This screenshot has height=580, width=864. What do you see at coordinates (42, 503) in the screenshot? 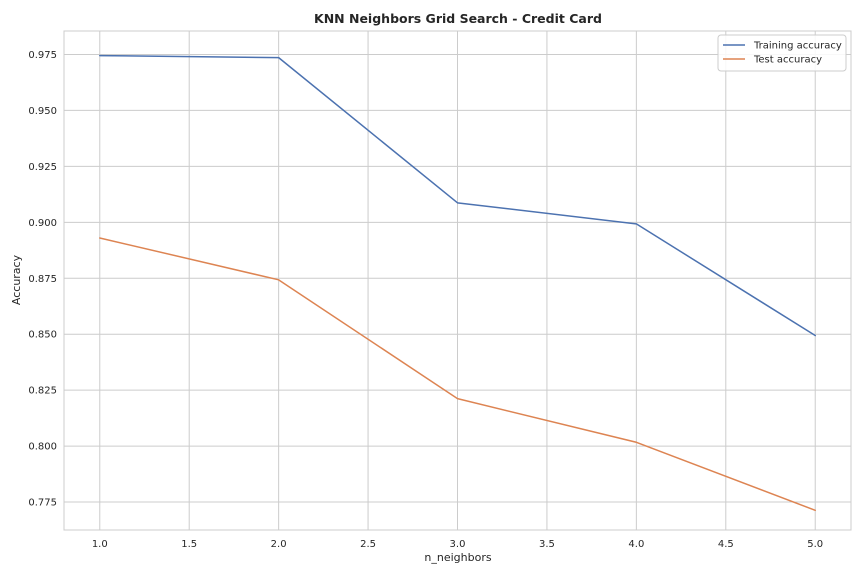
I see `y-tick-label: 0.775` at bounding box center [42, 503].